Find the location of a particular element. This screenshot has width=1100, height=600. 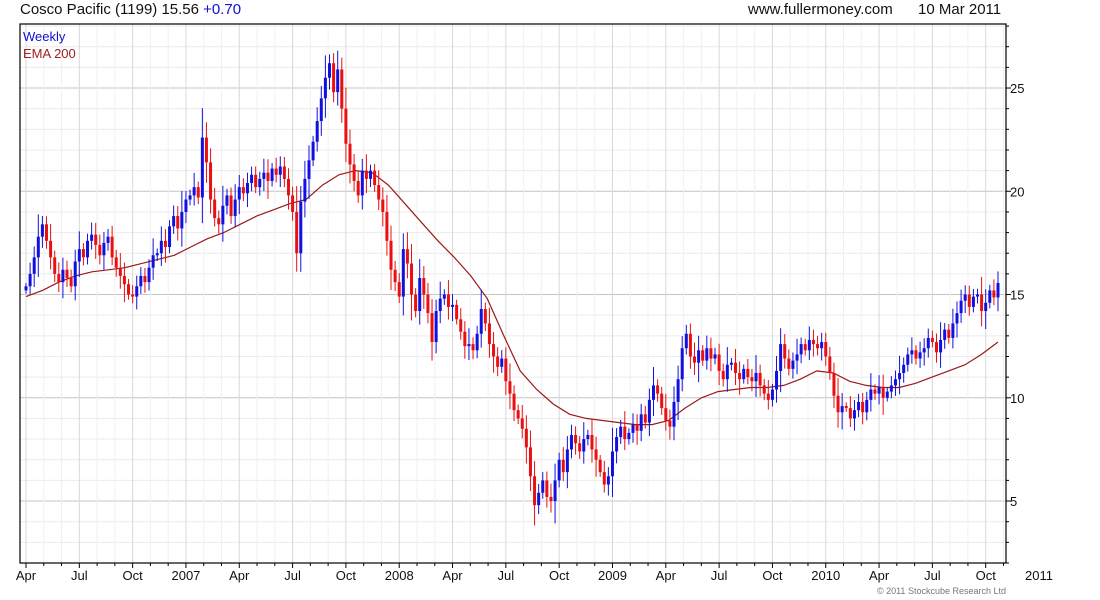

y-tick-label: 10 is located at coordinates (1017, 398).